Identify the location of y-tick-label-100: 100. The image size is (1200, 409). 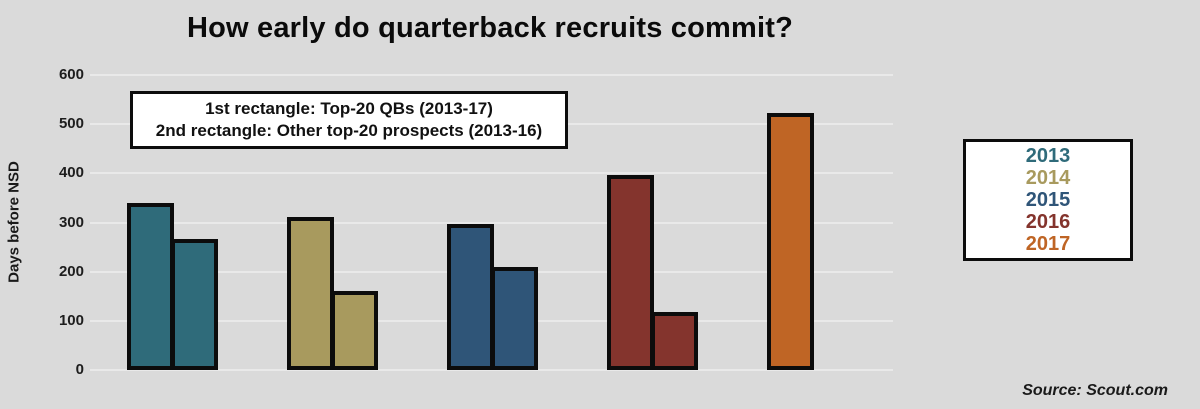
(71, 320).